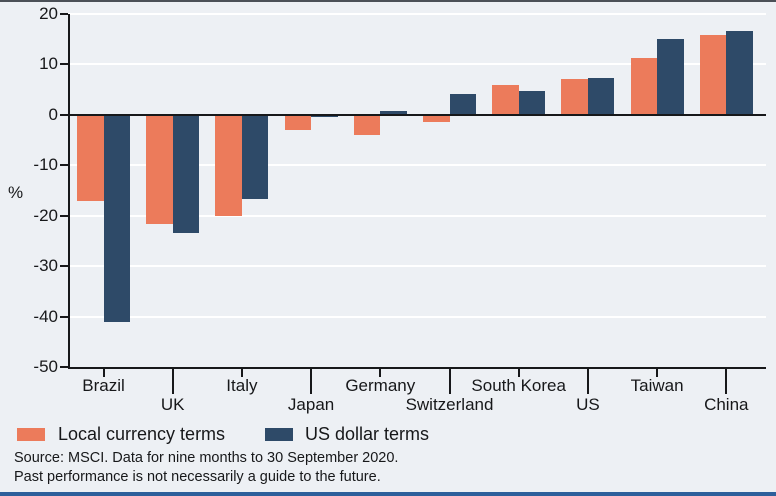 The image size is (776, 496). I want to click on y-axis-label: 20, so click(48, 13).